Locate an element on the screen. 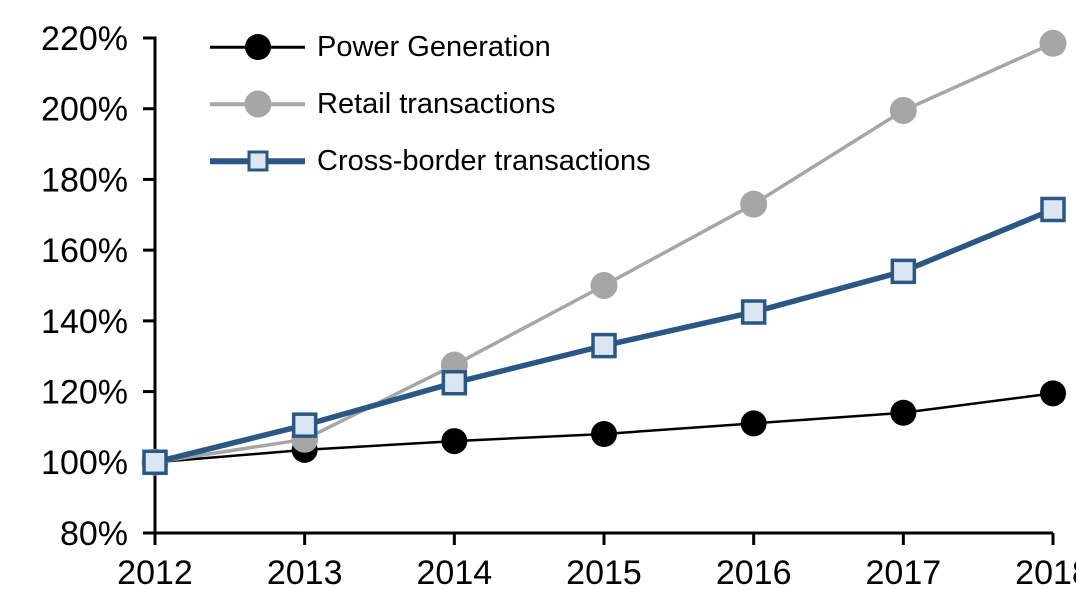  x-tick-label: 2015 is located at coordinates (604, 572).